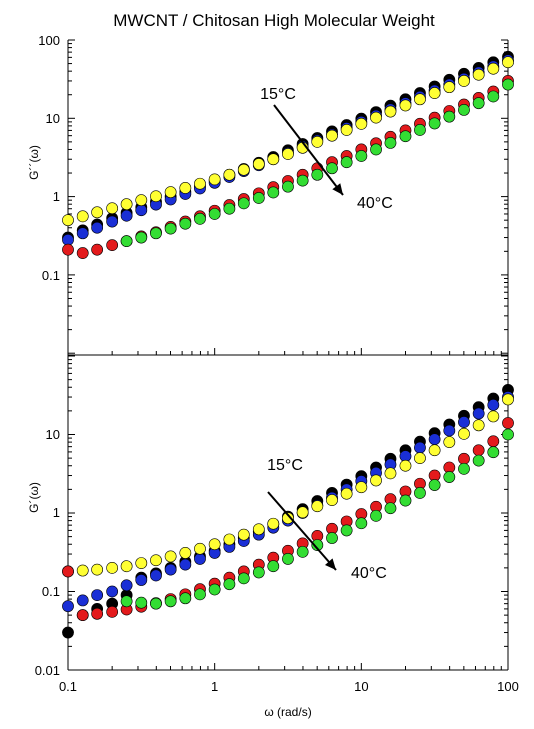 Image resolution: width=534 pixels, height=729 pixels. I want to click on y-axis-label: G´(ω), so click(34, 497).